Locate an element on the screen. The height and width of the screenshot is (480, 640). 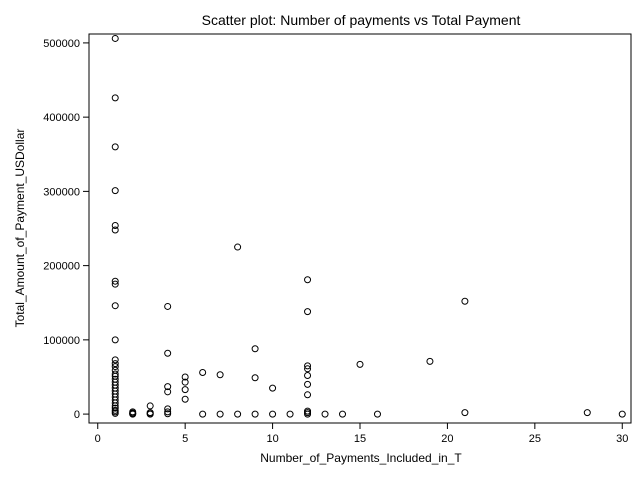
x-tick-label: 30 is located at coordinates (622, 439).